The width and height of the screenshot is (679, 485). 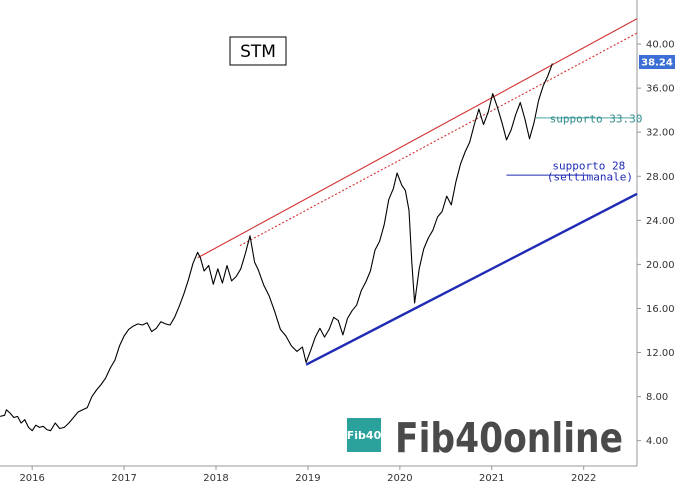 What do you see at coordinates (596, 118) in the screenshot?
I see `annotation-label: supporto 33.30` at bounding box center [596, 118].